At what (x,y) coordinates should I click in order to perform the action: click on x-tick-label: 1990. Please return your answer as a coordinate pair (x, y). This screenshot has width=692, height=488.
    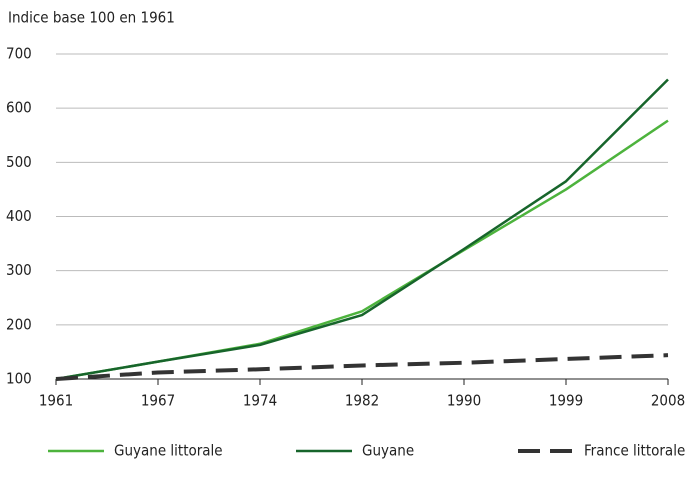
    Looking at the image, I should click on (464, 401).